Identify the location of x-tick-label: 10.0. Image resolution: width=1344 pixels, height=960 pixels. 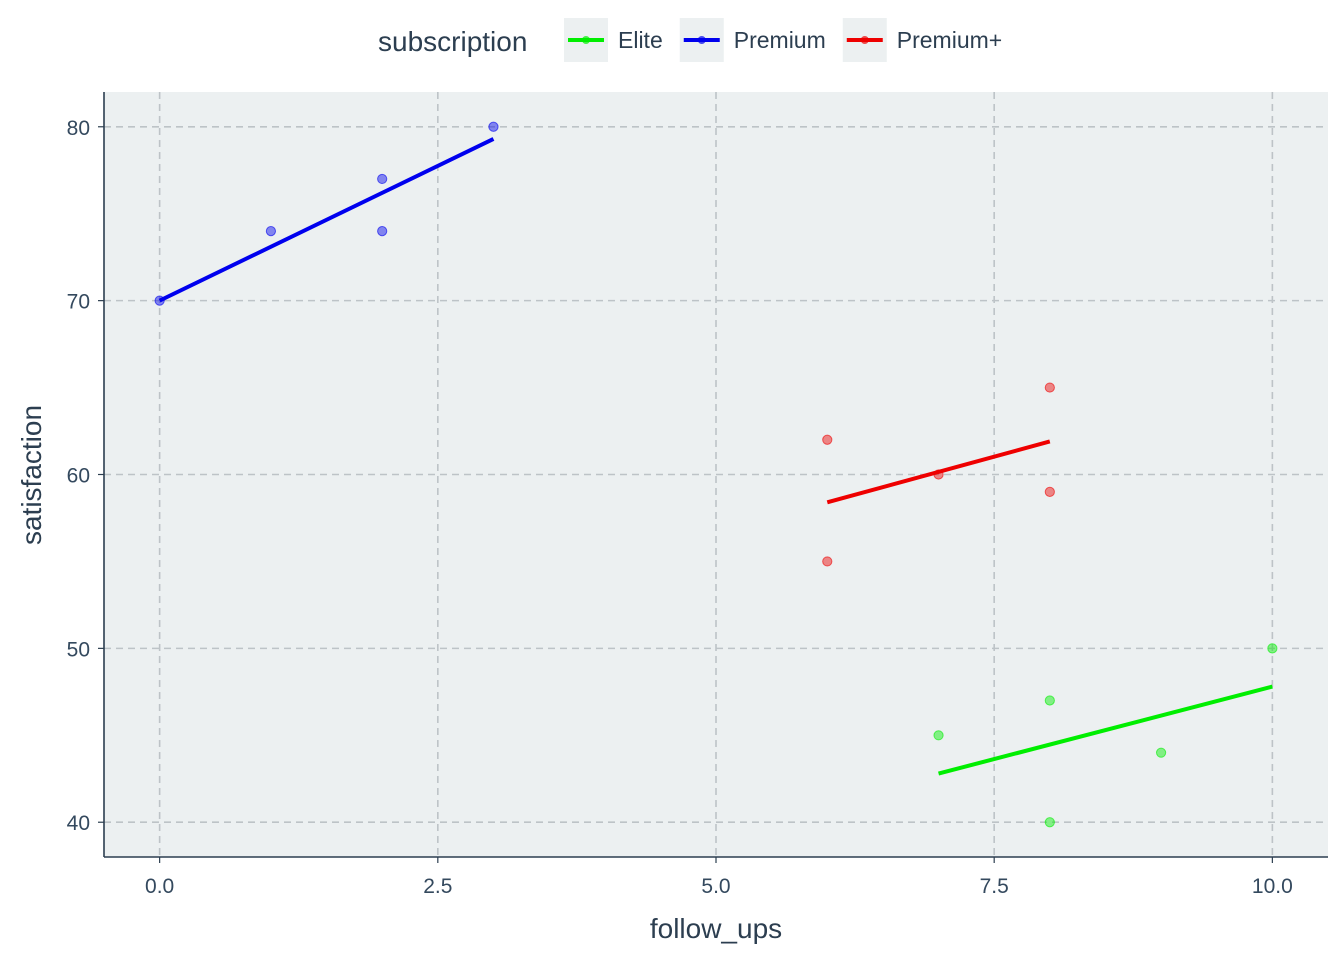
(1272, 886).